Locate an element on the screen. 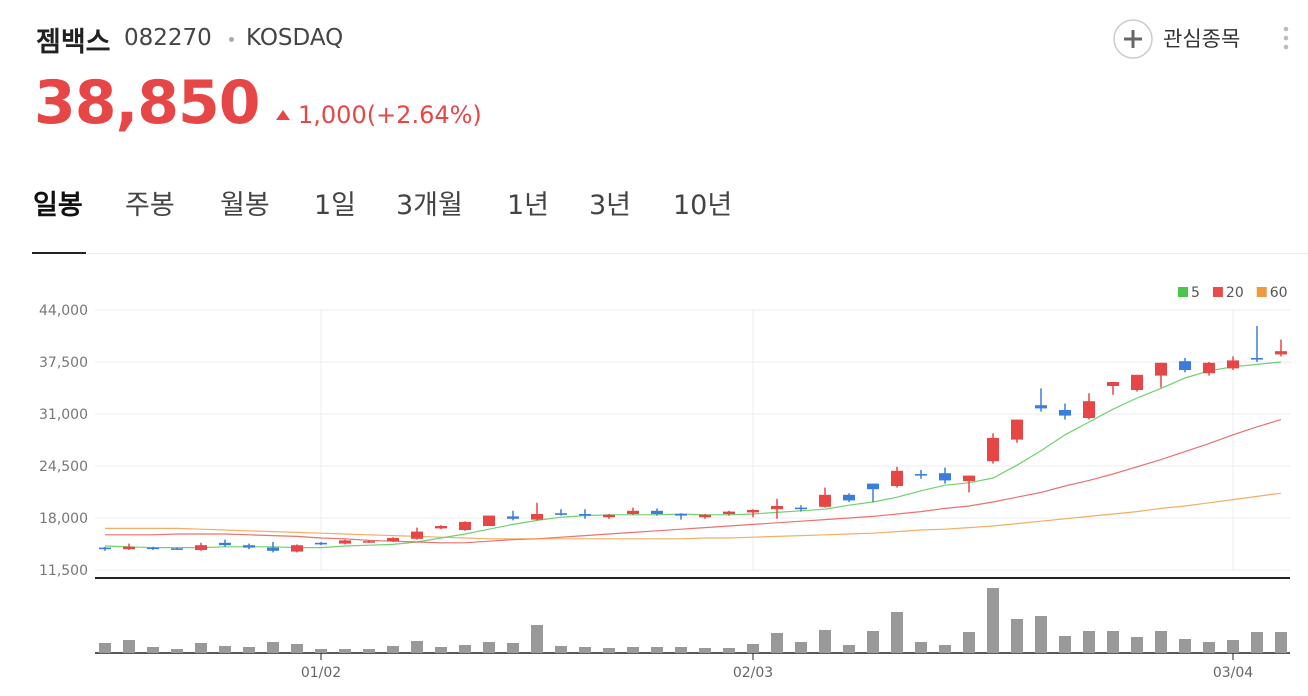  period-tab: 1년 is located at coordinates (528, 205).